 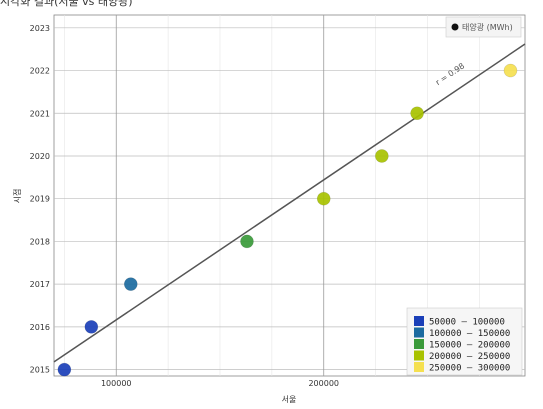 What do you see at coordinates (469, 369) in the screenshot?
I see `legend-entry-label: 250000 – 300000` at bounding box center [469, 369].